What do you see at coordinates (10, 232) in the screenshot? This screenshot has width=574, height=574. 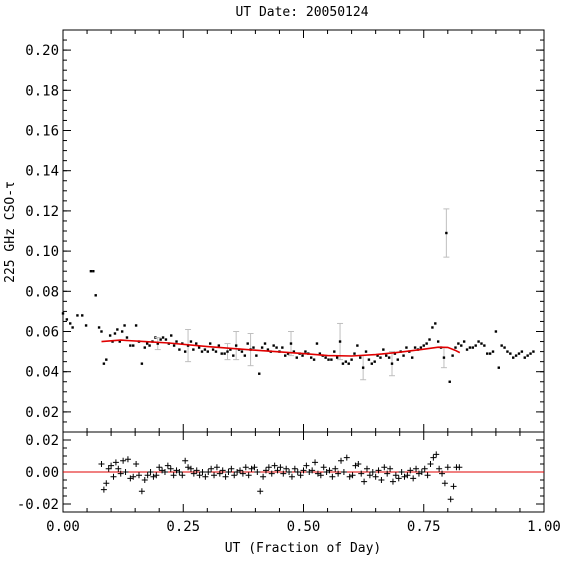 I see `y-axis-label: 225 GHz CSO-τ` at bounding box center [10, 232].